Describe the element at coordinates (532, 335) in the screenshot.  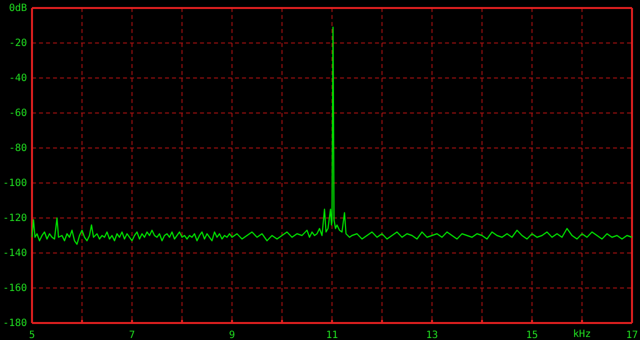
I see `x-tick-label: 15` at that location.